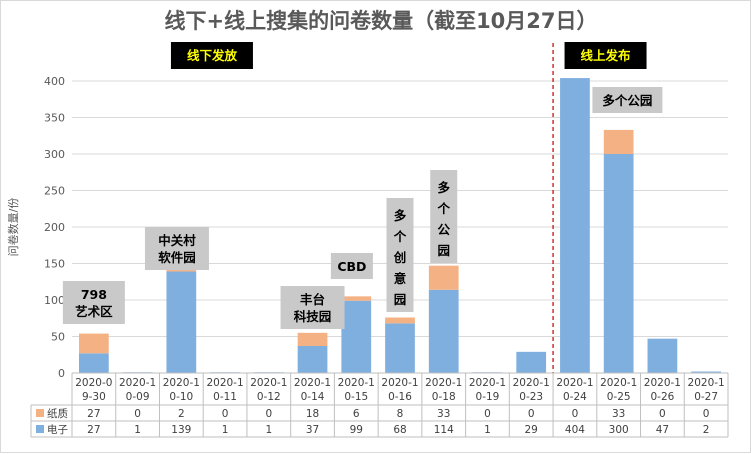  Describe the element at coordinates (269, 397) in the screenshot. I see `category-label: 0-12` at that location.